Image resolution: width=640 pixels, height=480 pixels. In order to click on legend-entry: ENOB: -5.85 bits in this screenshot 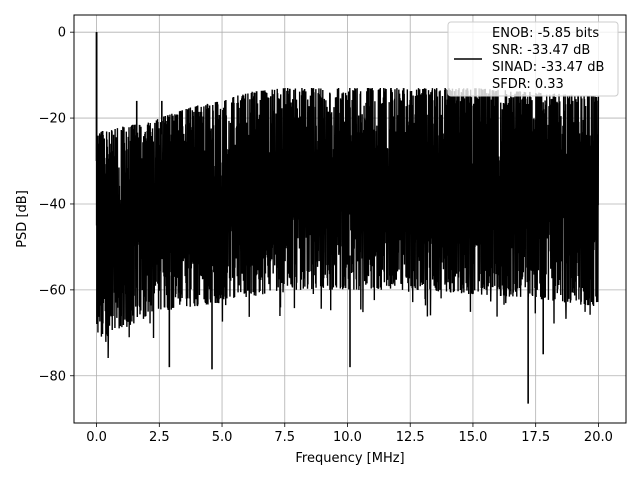, I will do `click(545, 33)`.